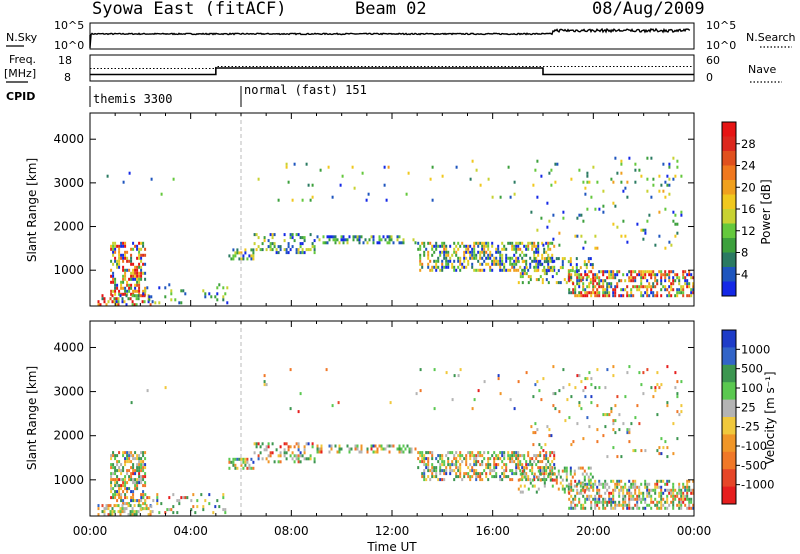 The width and height of the screenshot is (800, 554). What do you see at coordinates (68, 480) in the screenshot?
I see `y-tick-label: 1000` at bounding box center [68, 480].